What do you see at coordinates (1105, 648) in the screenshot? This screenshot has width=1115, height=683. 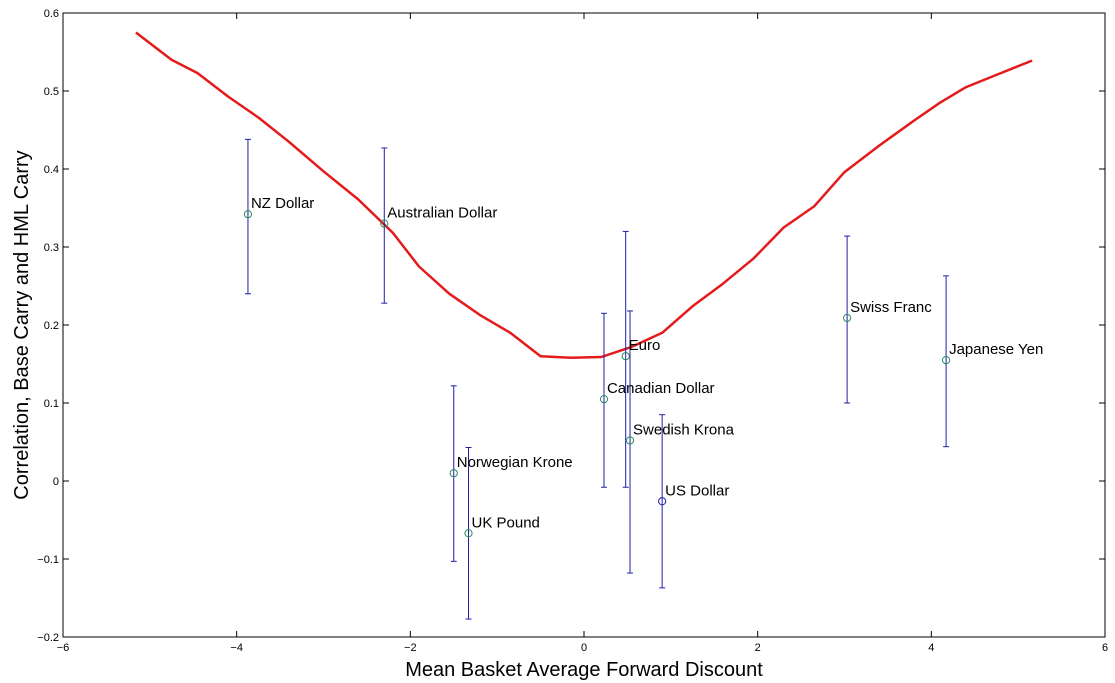 I see `x-tick-label: 6` at bounding box center [1105, 648].